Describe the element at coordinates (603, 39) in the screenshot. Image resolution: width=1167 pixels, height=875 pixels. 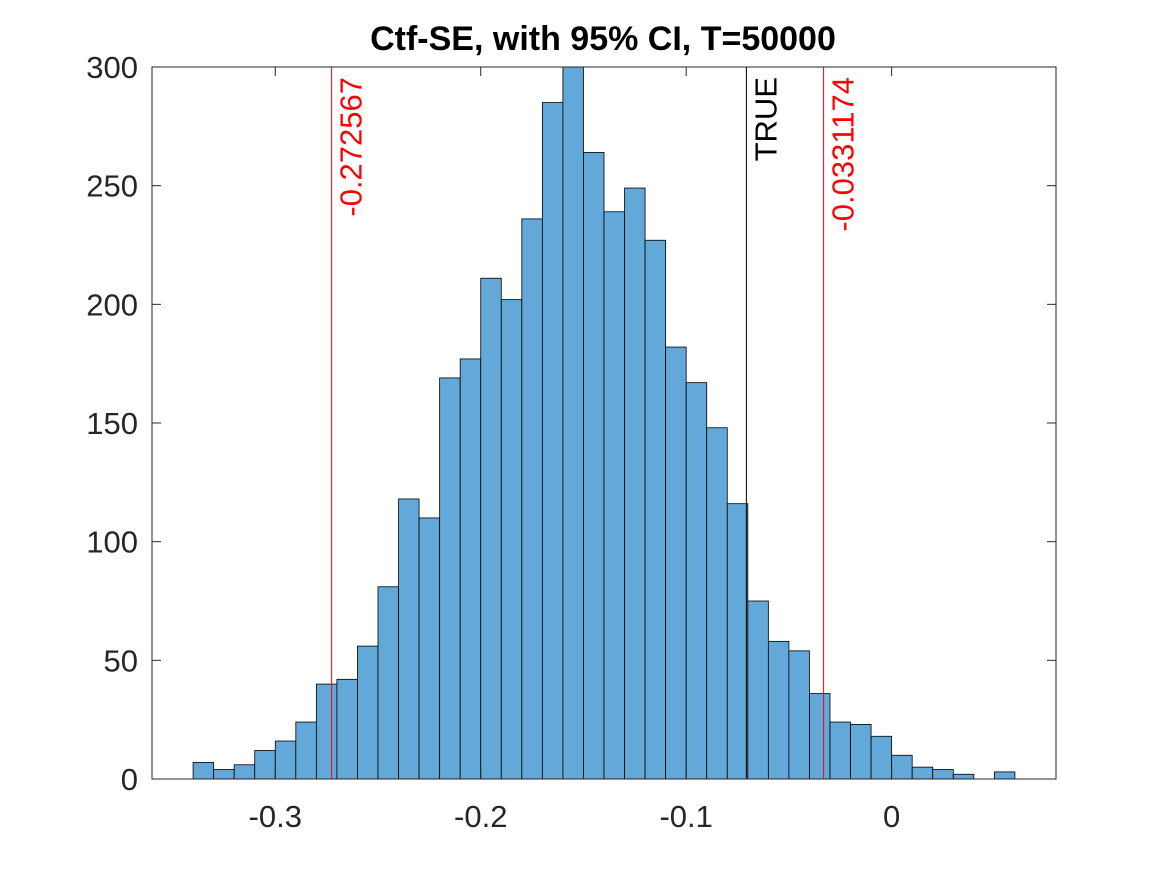
I see `chart-title: Ctf-SE, with 95% CI, T=50000` at that location.